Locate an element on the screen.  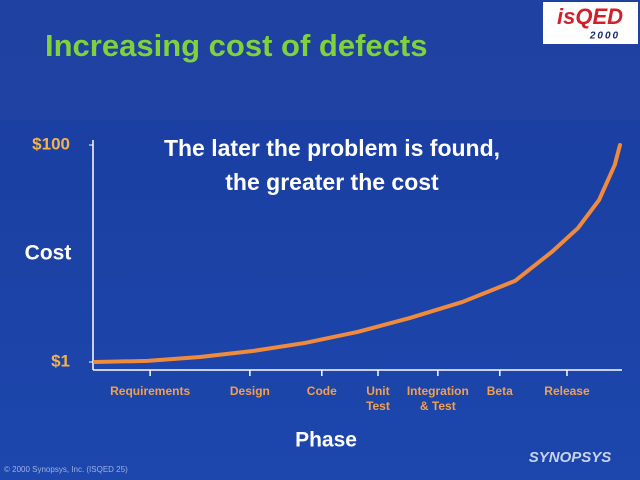
x-tick-label: Integration & Test is located at coordinates (438, 398).